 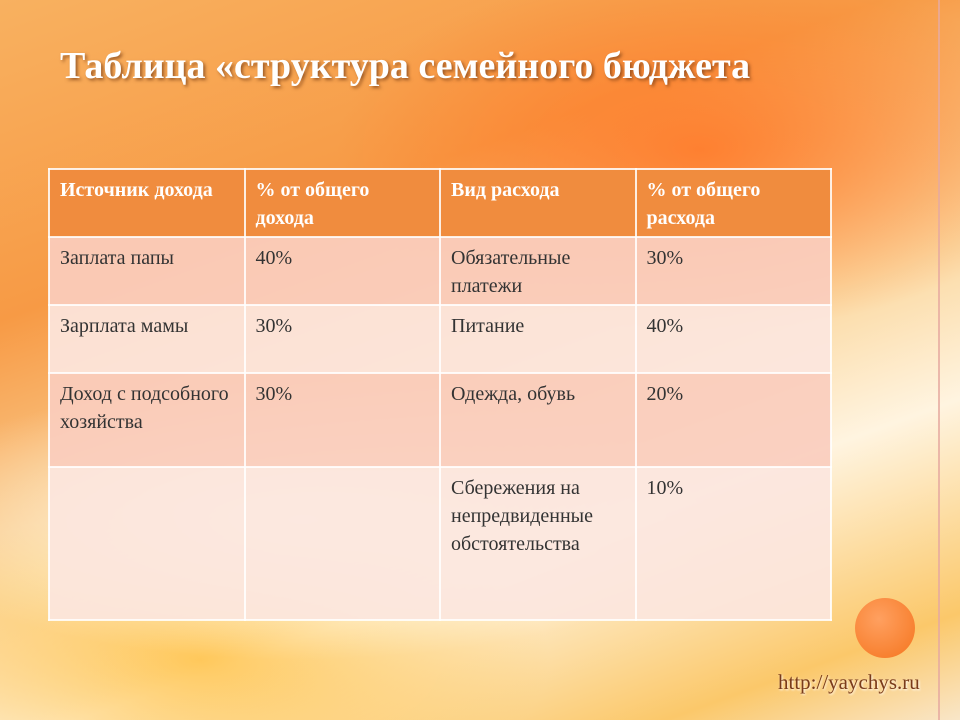 I want to click on table-cell: Доход с подсобного хозяйства, so click(x=147, y=420).